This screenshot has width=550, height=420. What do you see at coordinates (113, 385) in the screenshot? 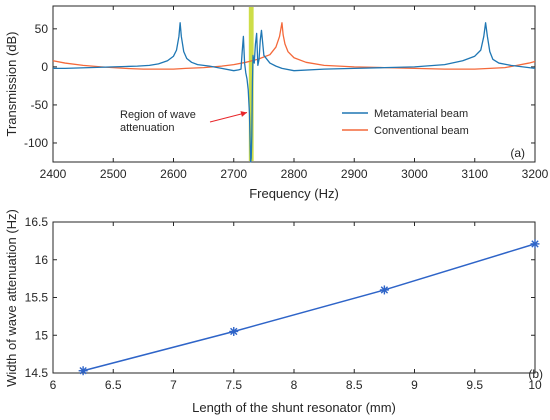
I see `panel-b-x-tick-label: 6.5` at bounding box center [113, 385].